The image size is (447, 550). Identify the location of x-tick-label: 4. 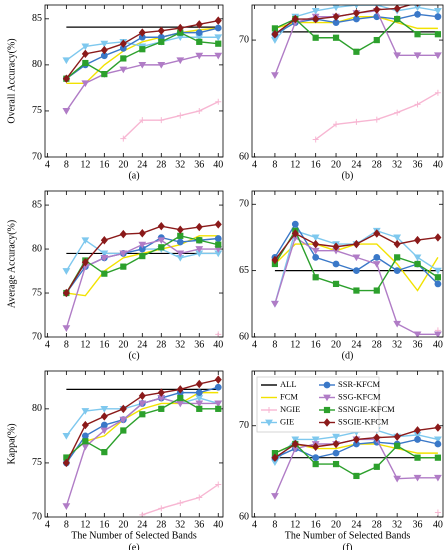
(254, 344).